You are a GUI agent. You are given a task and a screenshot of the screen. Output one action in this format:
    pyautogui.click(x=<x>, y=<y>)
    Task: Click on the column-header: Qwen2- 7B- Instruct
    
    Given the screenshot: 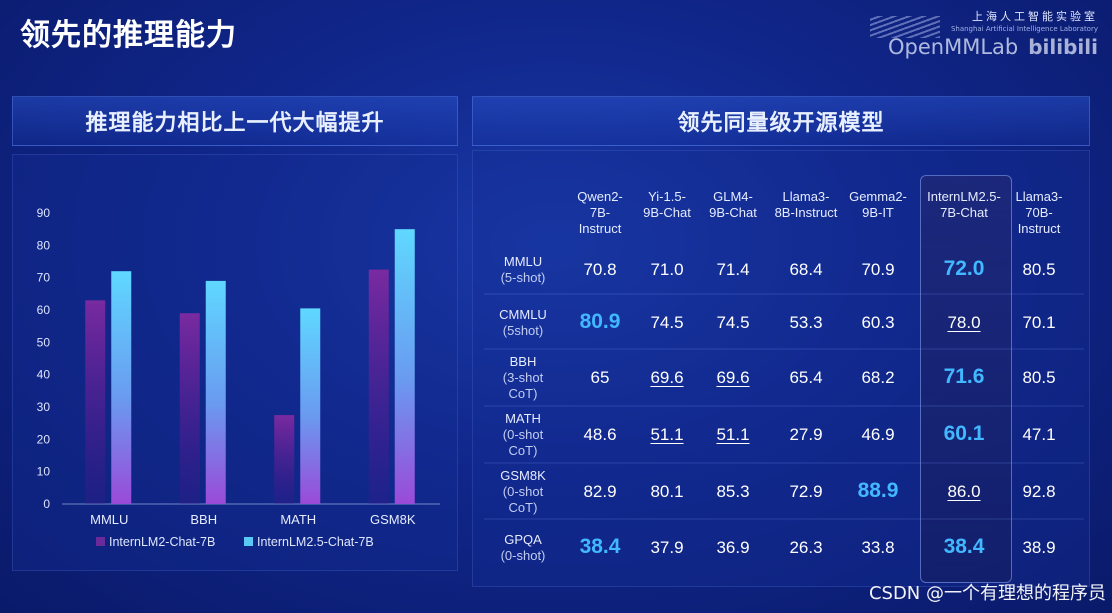 What is the action you would take?
    pyautogui.click(x=600, y=213)
    